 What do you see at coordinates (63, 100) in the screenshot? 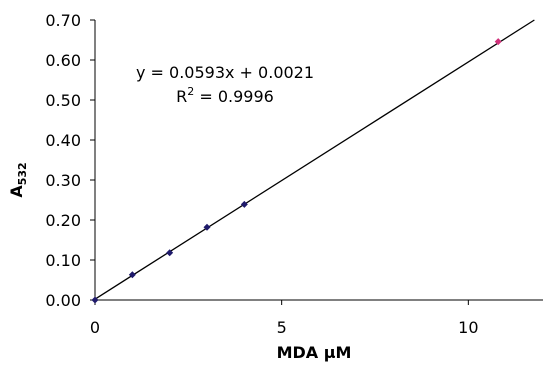
I see `y-tick-label: 0.50` at bounding box center [63, 100].